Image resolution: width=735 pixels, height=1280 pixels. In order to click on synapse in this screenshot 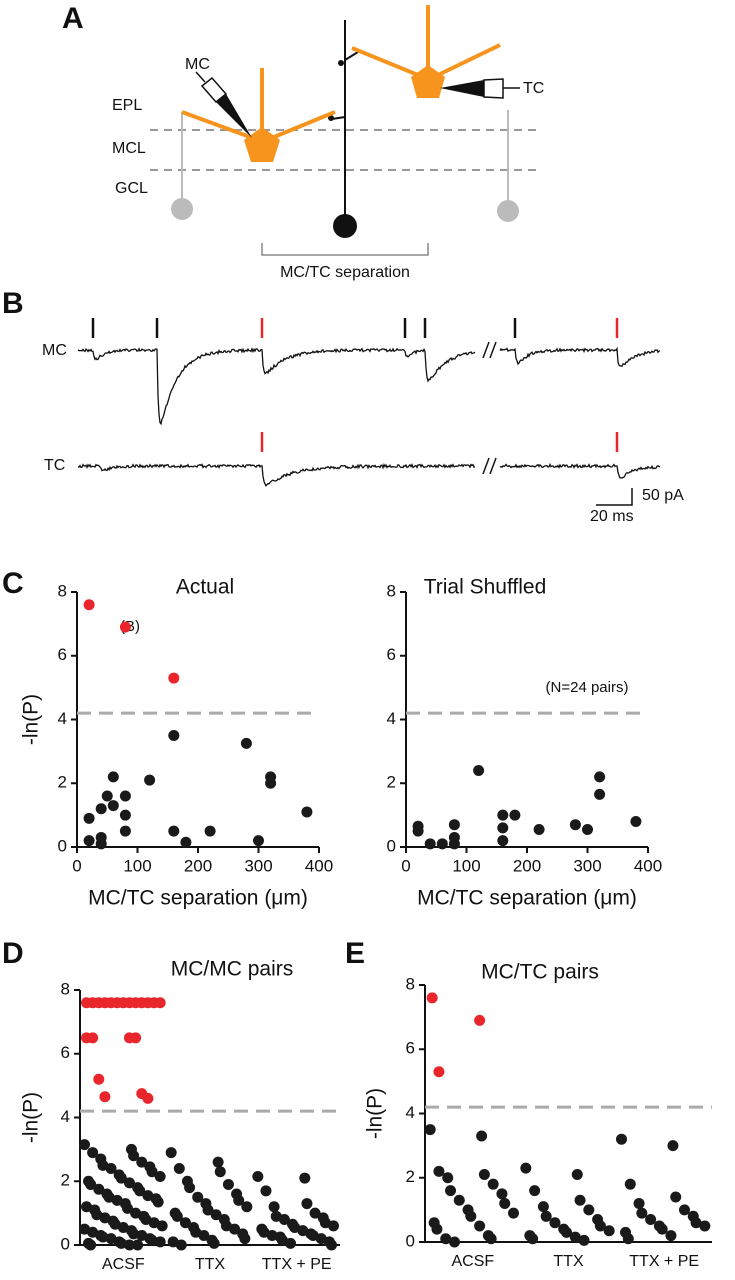, I will do `click(331, 118)`.